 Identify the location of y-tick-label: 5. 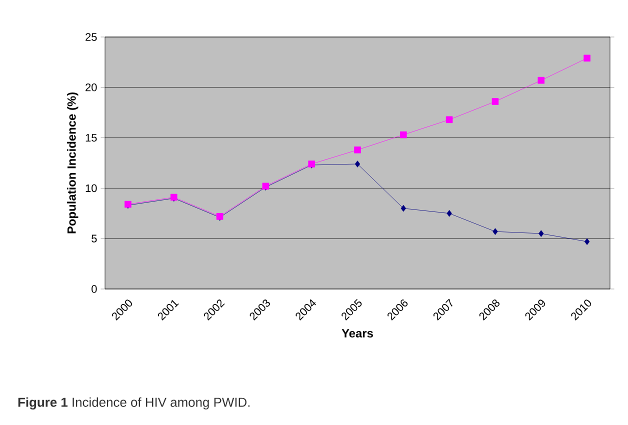
(94, 238).